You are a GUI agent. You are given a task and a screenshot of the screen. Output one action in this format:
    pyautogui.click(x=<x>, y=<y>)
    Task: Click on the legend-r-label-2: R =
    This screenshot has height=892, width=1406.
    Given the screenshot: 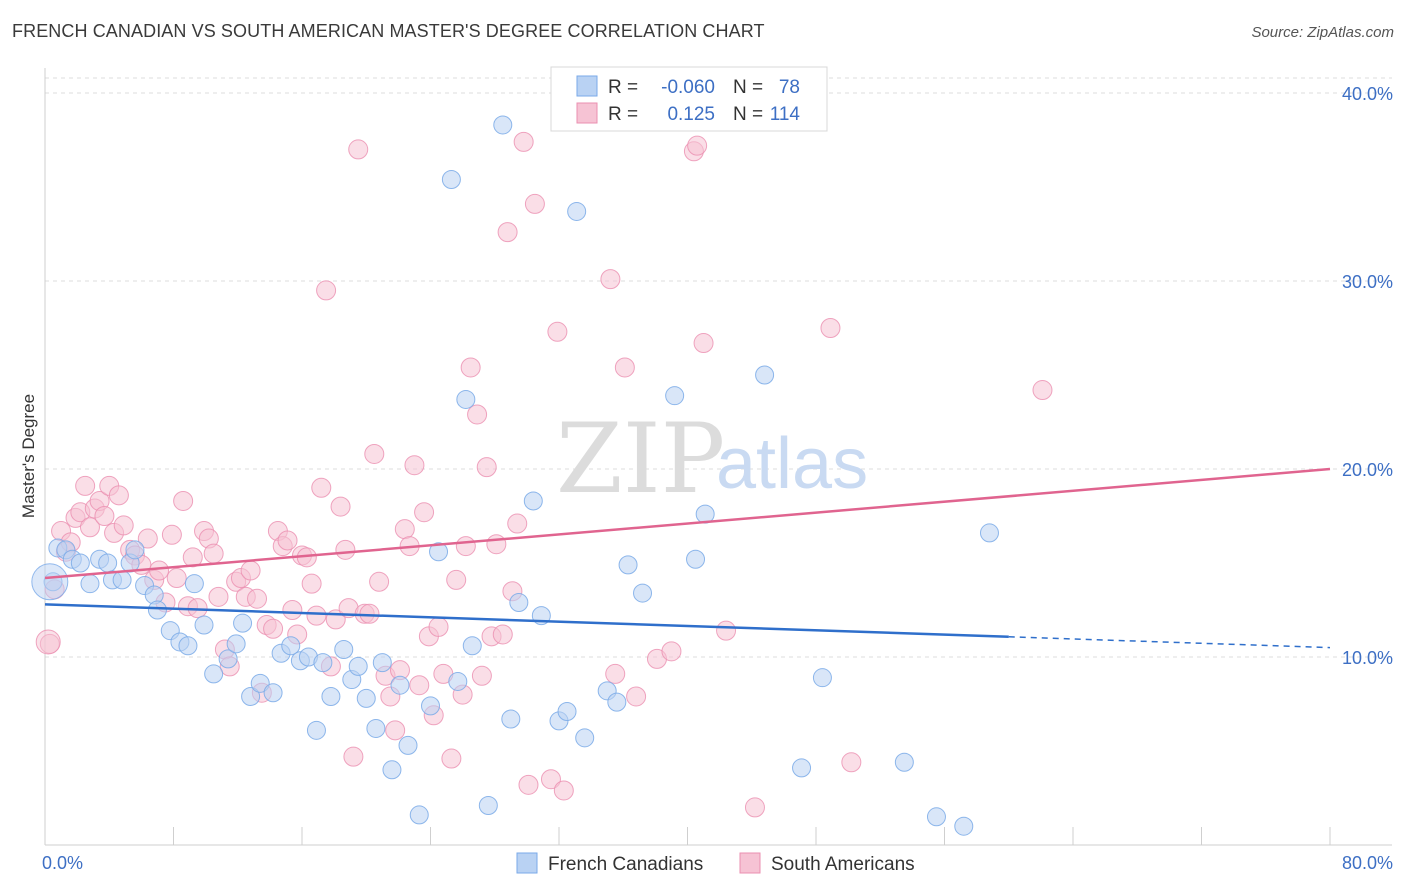 What is the action you would take?
    pyautogui.click(x=623, y=114)
    